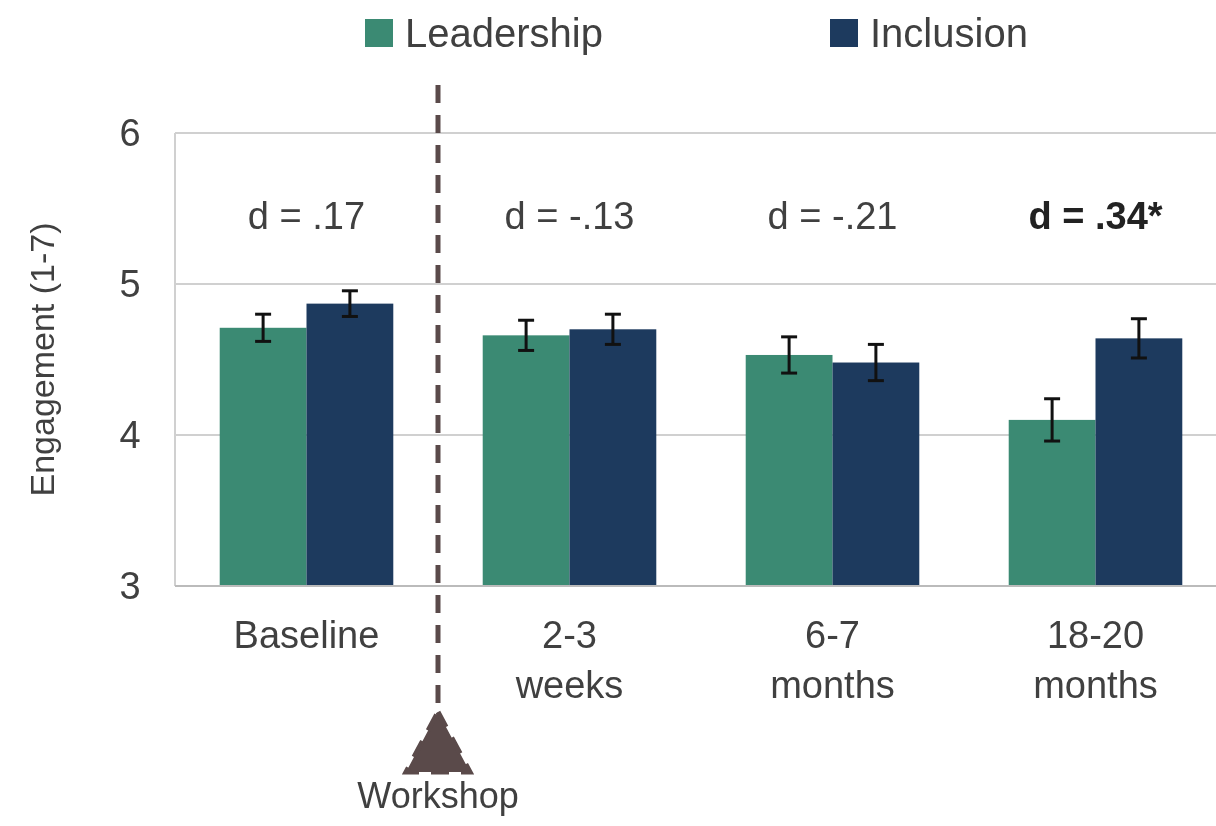 This screenshot has height=826, width=1216. Describe the element at coordinates (504, 33) in the screenshot. I see `legend-label: Leadership` at that location.